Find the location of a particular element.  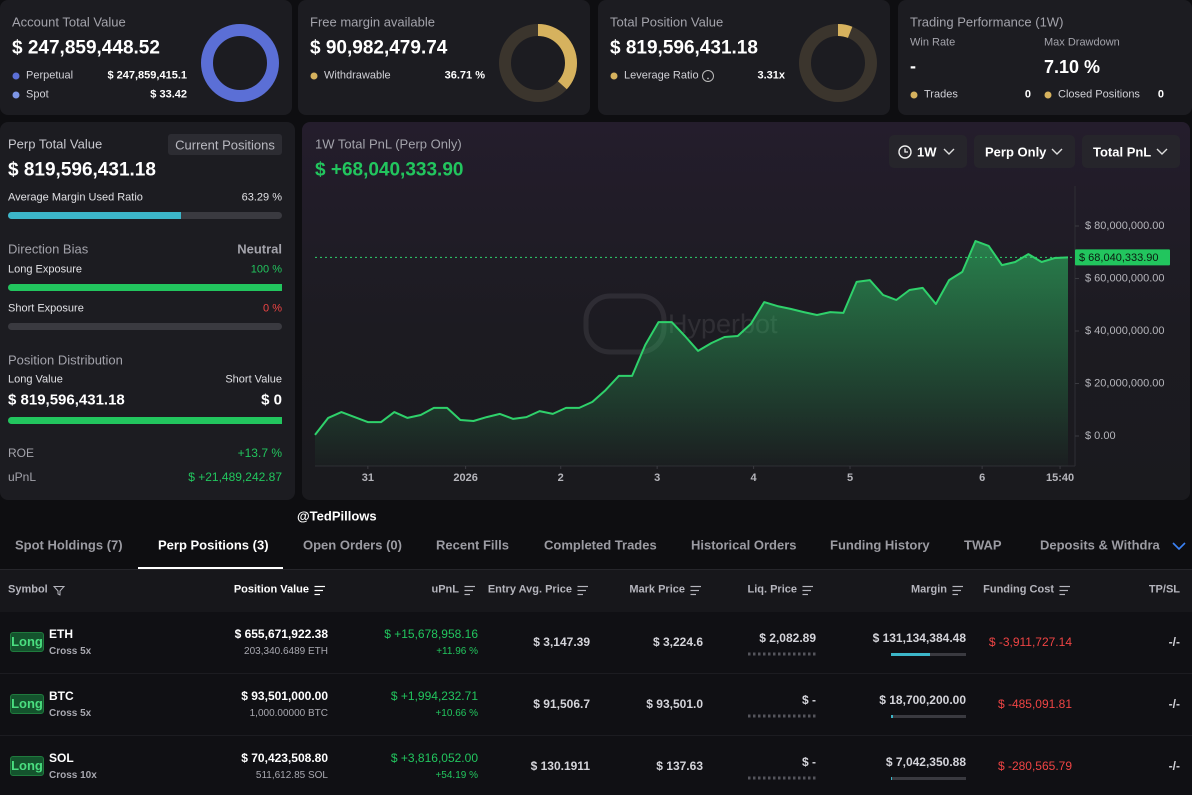

tab: Completed Trades is located at coordinates (600, 545).